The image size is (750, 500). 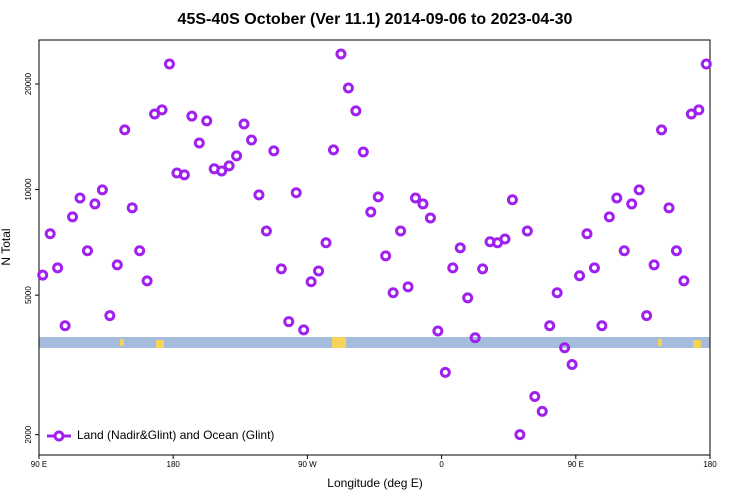 What do you see at coordinates (441, 464) in the screenshot?
I see `x-tick-label: 0` at bounding box center [441, 464].